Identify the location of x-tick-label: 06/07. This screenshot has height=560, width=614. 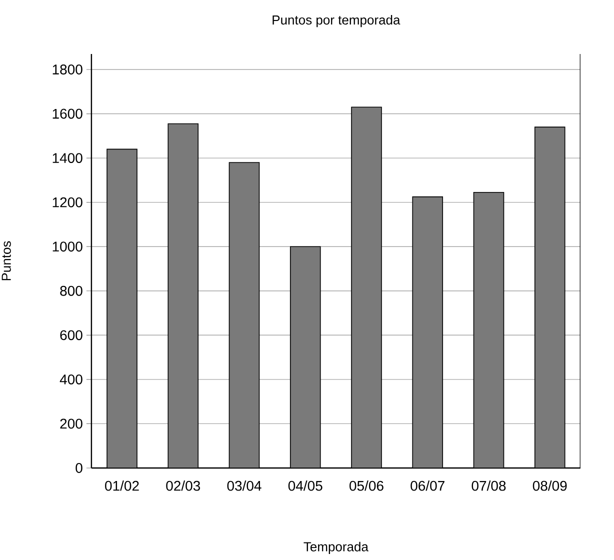
(427, 485).